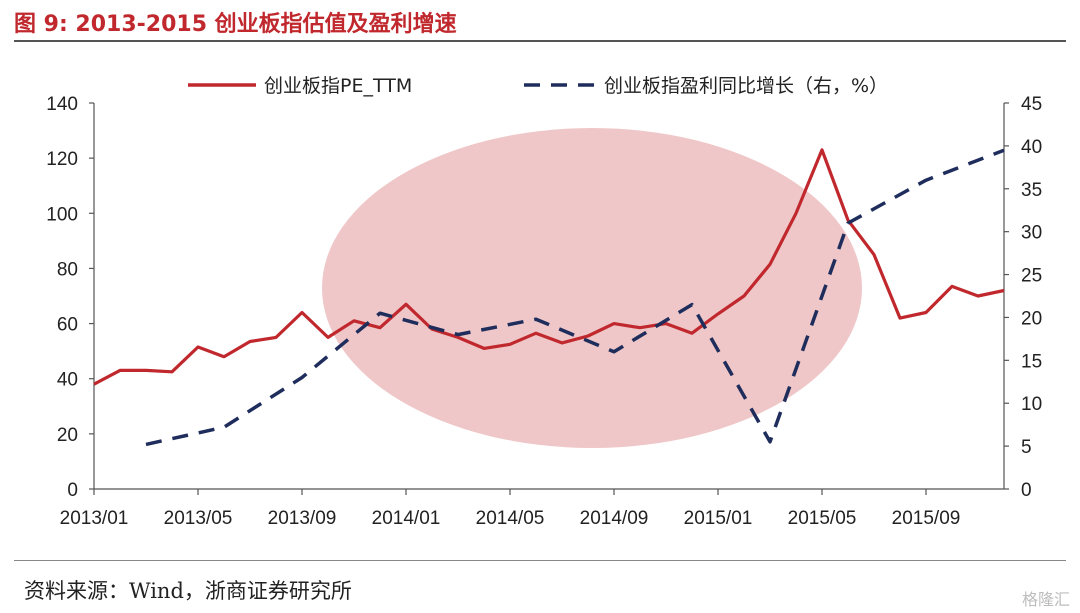 This screenshot has height=613, width=1080. What do you see at coordinates (235, 24) in the screenshot?
I see `chart-title: 图 9: 2013-2015 创业板指估值及盈利增速` at bounding box center [235, 24].